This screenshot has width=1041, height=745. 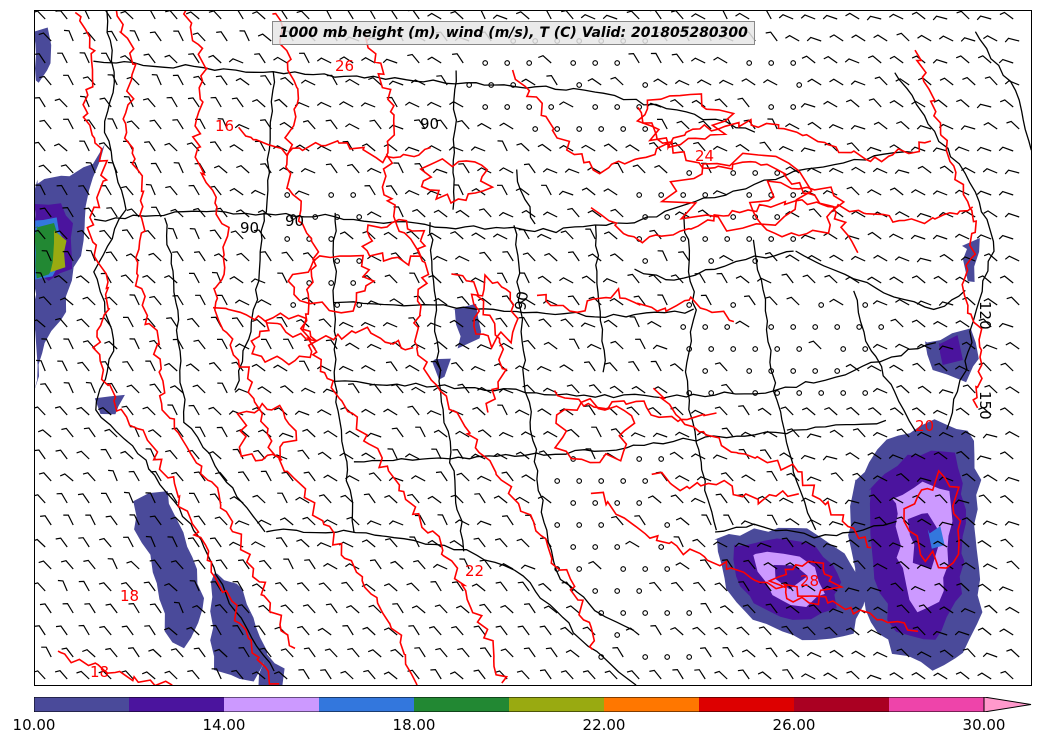 What do you see at coordinates (414, 725) in the screenshot?
I see `colorbar-tick-label: 18.00` at bounding box center [414, 725].